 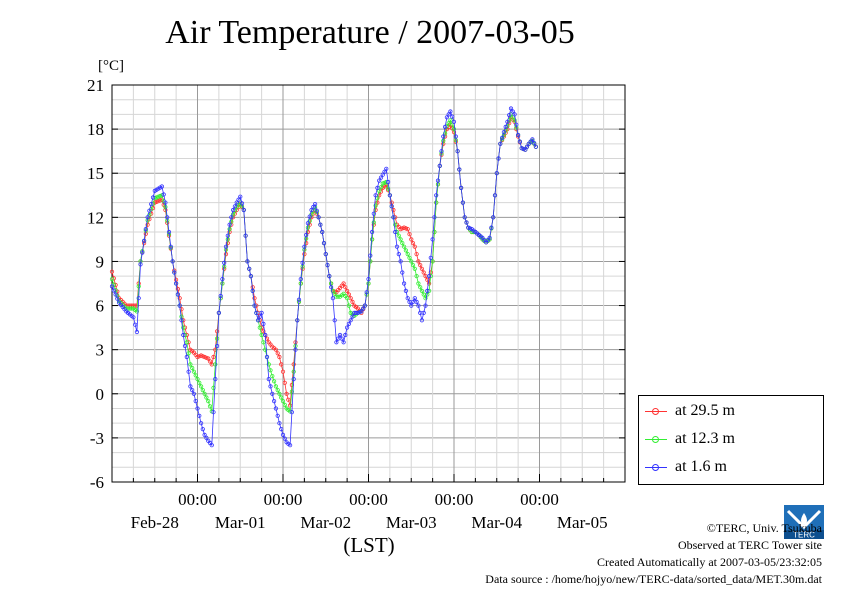 What do you see at coordinates (100, 350) in the screenshot?
I see `y-tick-label: 3` at bounding box center [100, 350].